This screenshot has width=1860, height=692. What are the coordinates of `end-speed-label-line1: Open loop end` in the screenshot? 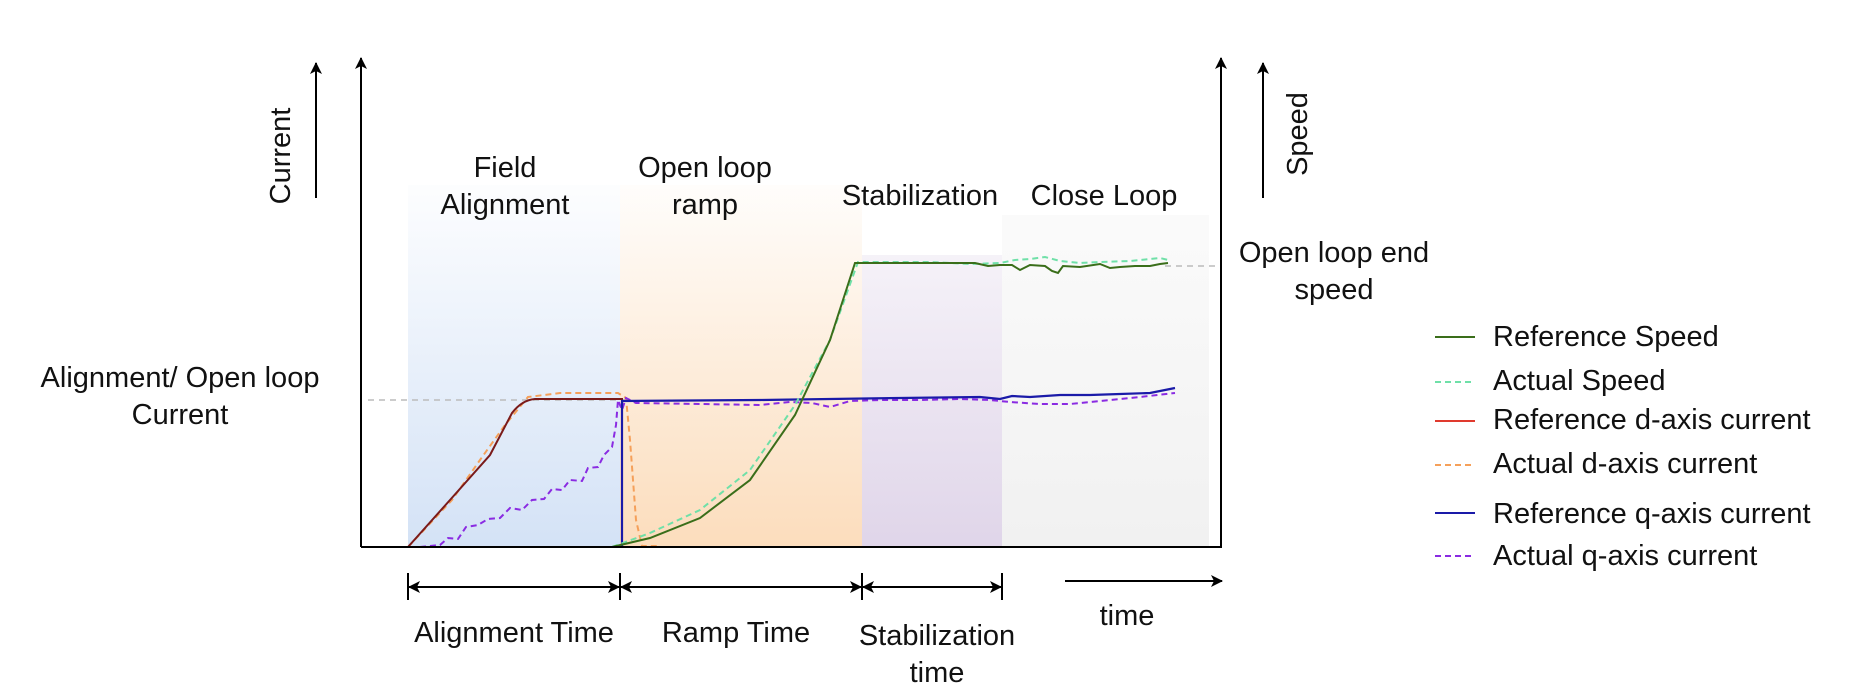 It's located at (1334, 253).